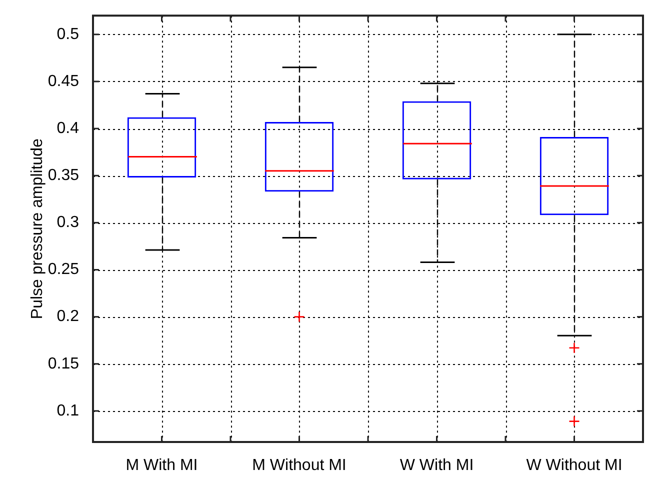  I want to click on x-tick-label: W With MI, so click(437, 465).